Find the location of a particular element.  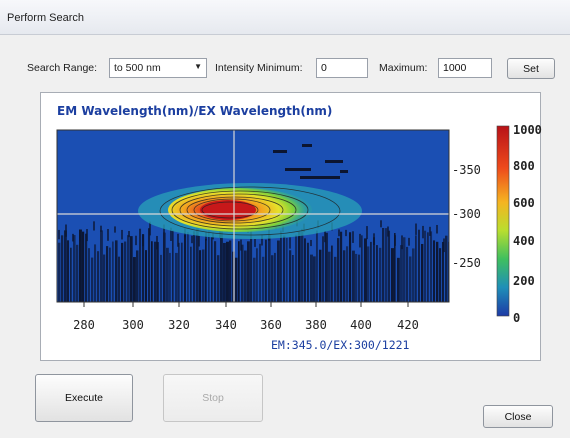

x-tick-label: 420 is located at coordinates (408, 325).